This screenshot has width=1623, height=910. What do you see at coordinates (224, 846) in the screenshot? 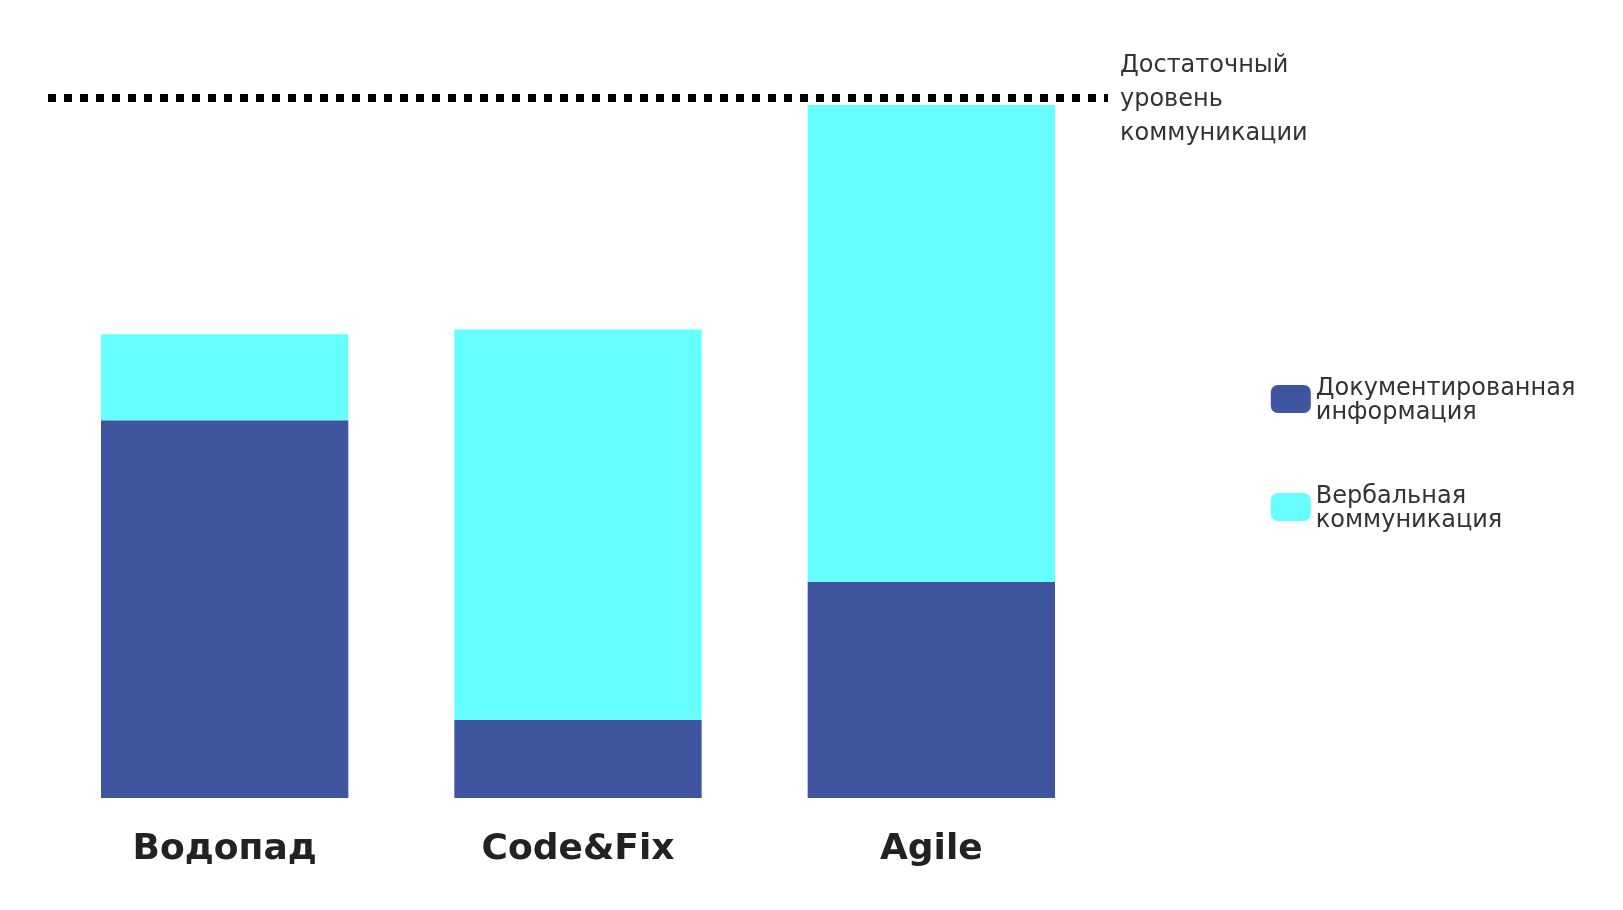
I see `x-tick-label: Водопад` at bounding box center [224, 846].